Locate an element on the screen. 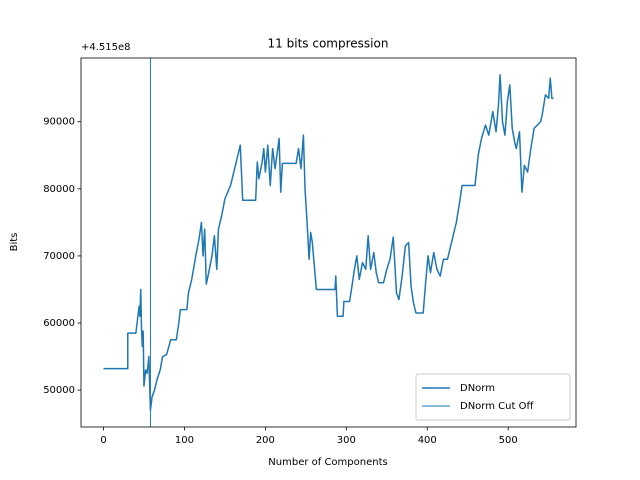  x-tick-label: 500 is located at coordinates (508, 440).